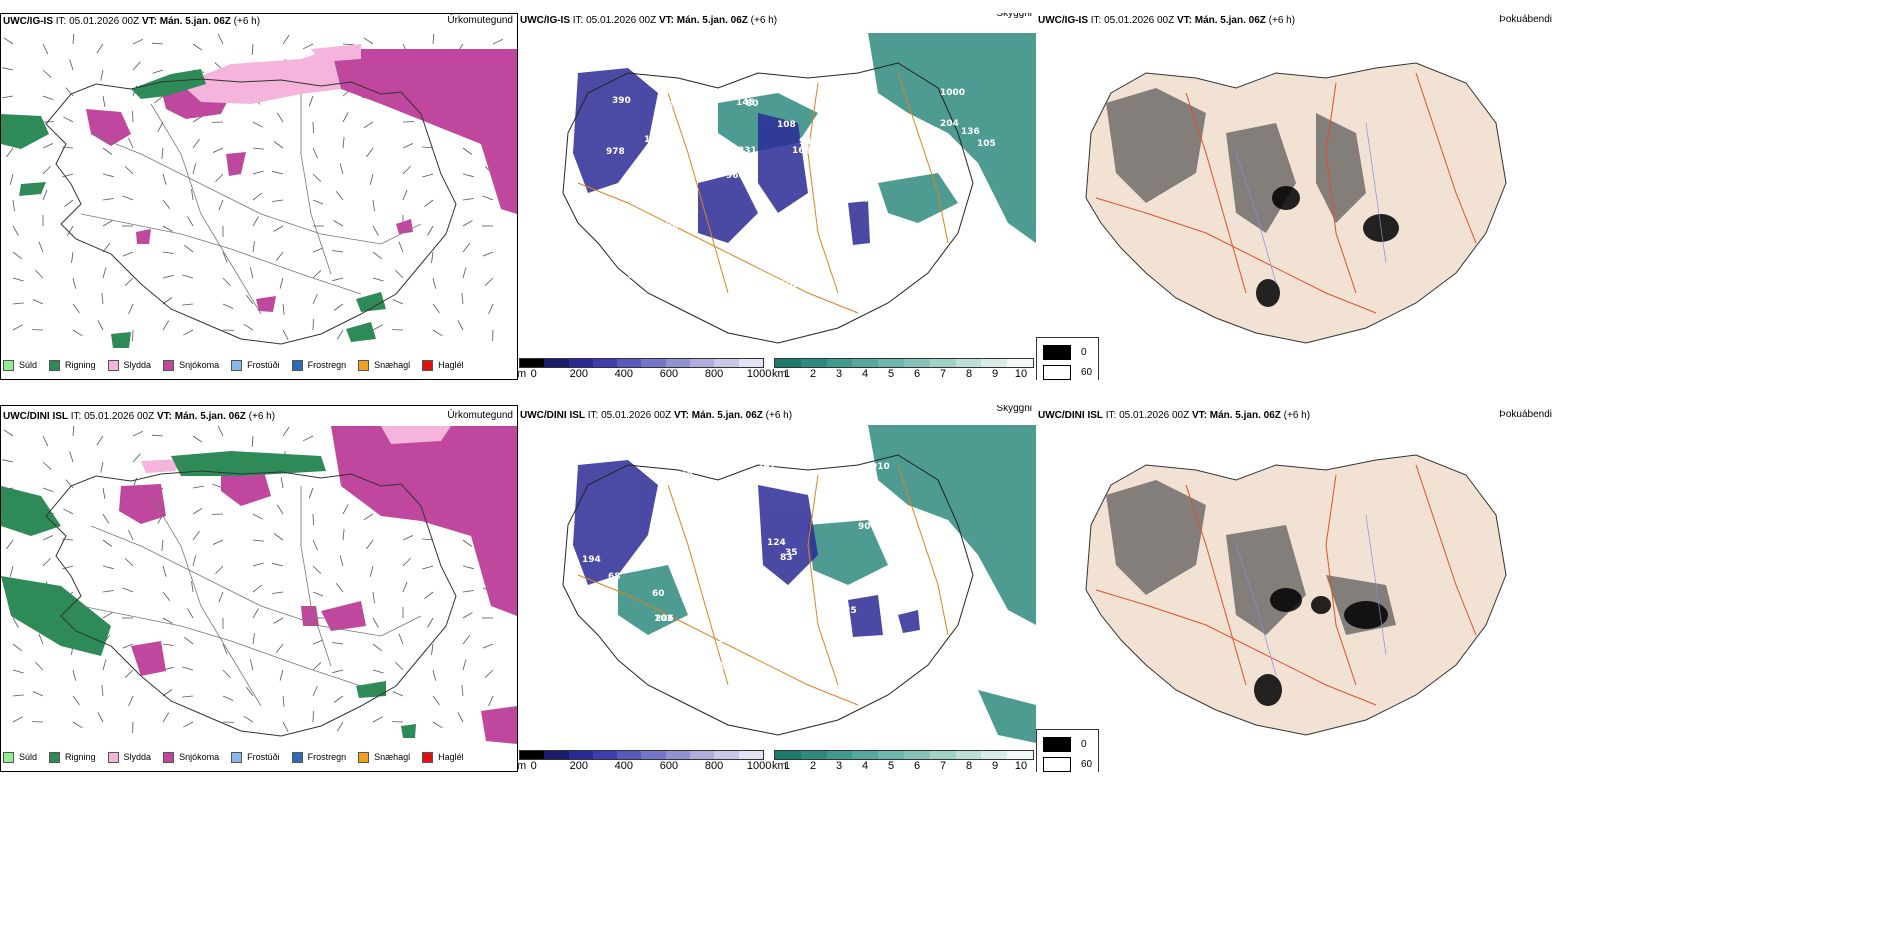 The image size is (1900, 950). What do you see at coordinates (743, 242) in the screenshot?
I see `ceiling-value-label: 329` at bounding box center [743, 242].